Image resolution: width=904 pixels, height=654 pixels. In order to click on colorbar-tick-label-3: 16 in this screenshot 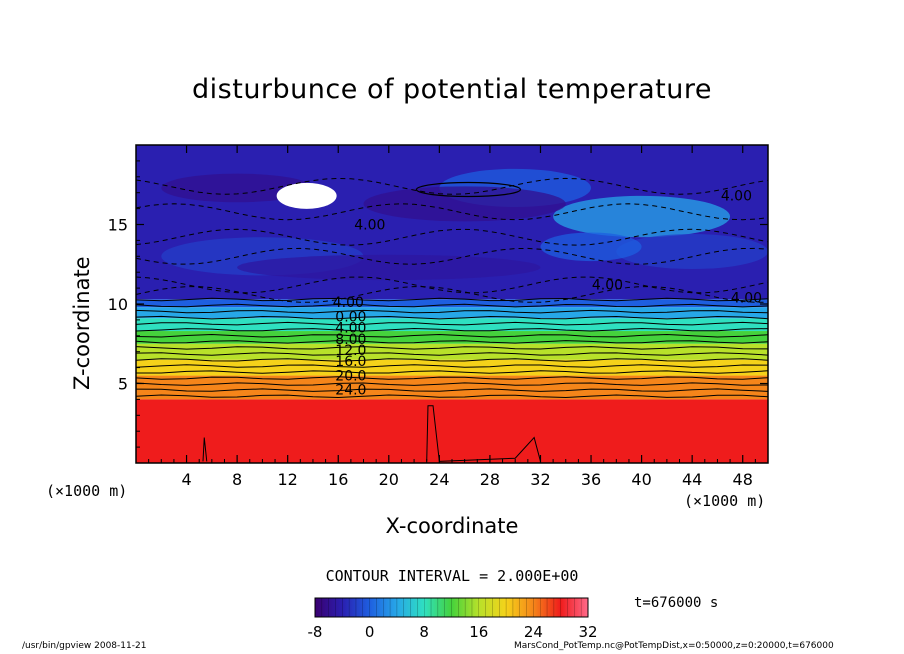, I will do `click(478, 632)`.